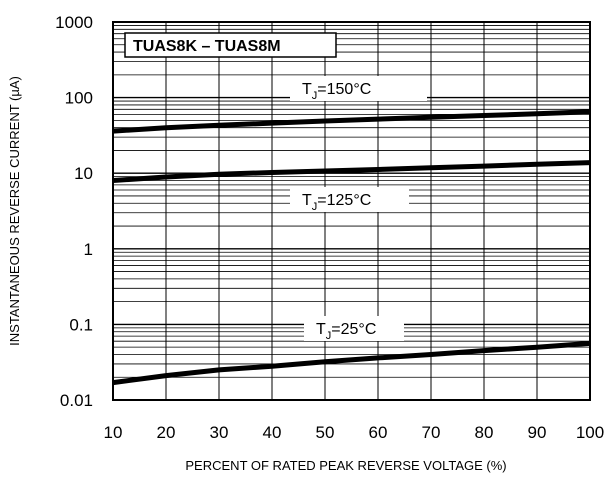 The height and width of the screenshot is (477, 605). I want to click on x-tick-label: 40, so click(272, 432).